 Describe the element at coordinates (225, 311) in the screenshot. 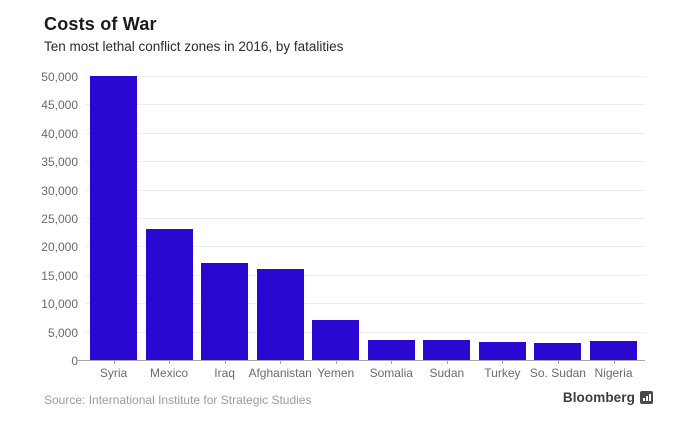

I see `bar-iraq` at that location.